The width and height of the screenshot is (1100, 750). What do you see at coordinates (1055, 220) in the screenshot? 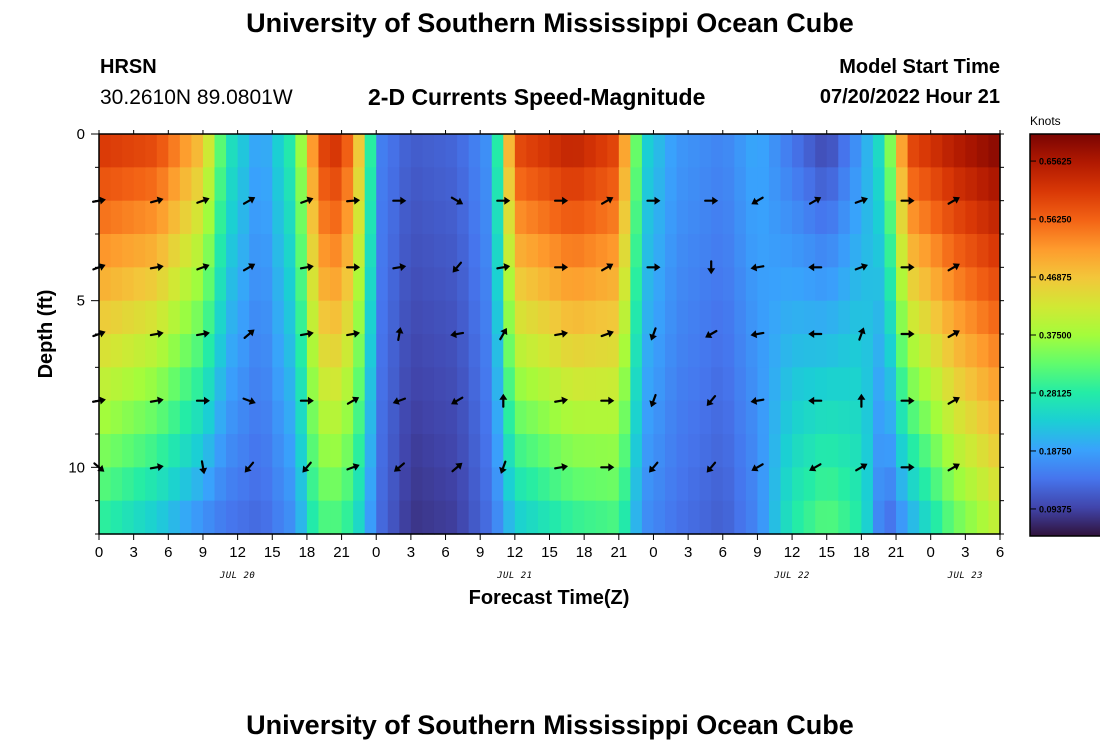
I see `colorbar-tick-label: 0.56250` at bounding box center [1055, 220].